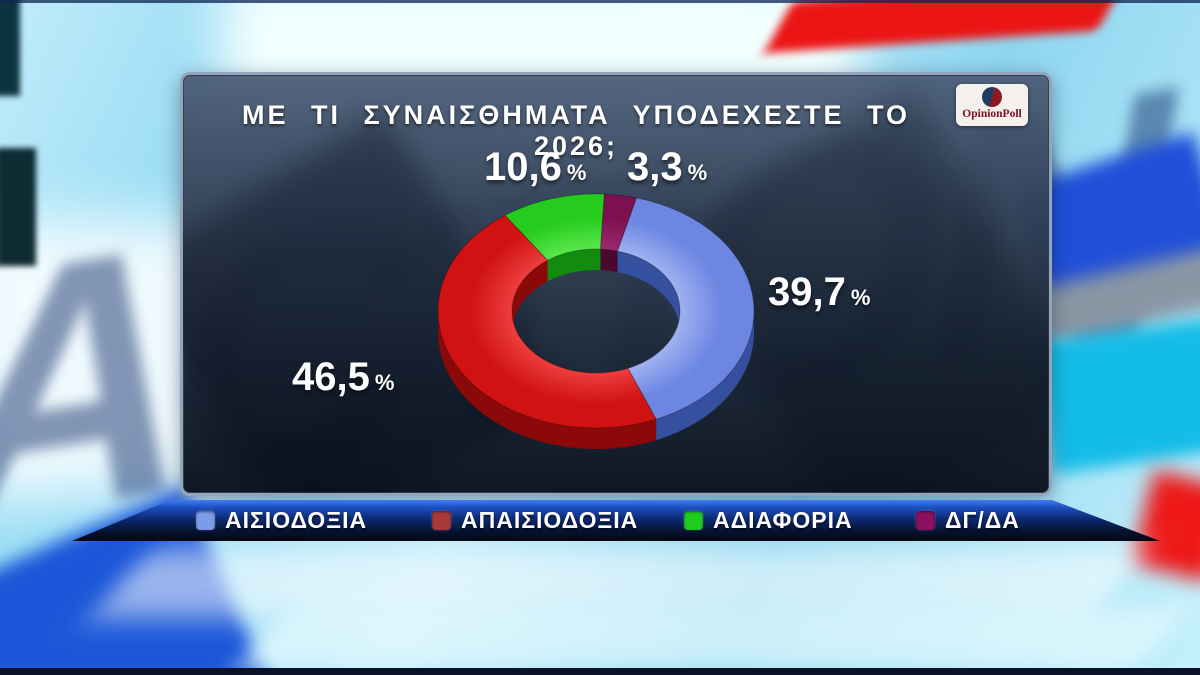 Image resolution: width=1200 pixels, height=675 pixels. I want to click on opinionpoll-logo-text: OpinionPoll, so click(992, 114).